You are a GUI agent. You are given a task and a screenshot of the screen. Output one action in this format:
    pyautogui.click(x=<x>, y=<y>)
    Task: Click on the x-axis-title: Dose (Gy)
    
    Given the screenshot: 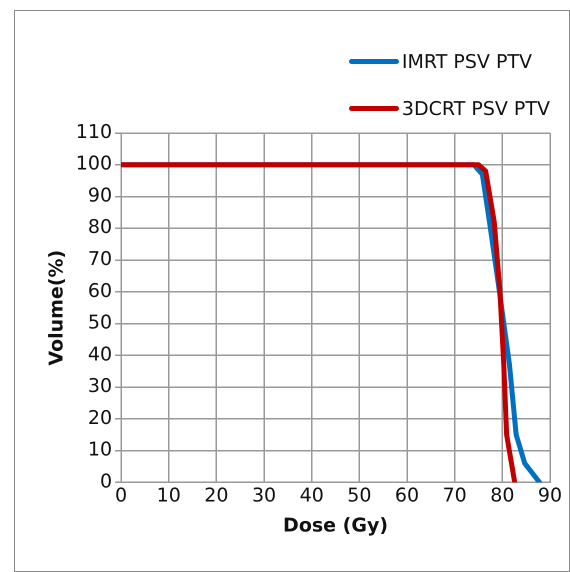 What is the action you would take?
    pyautogui.click(x=335, y=525)
    